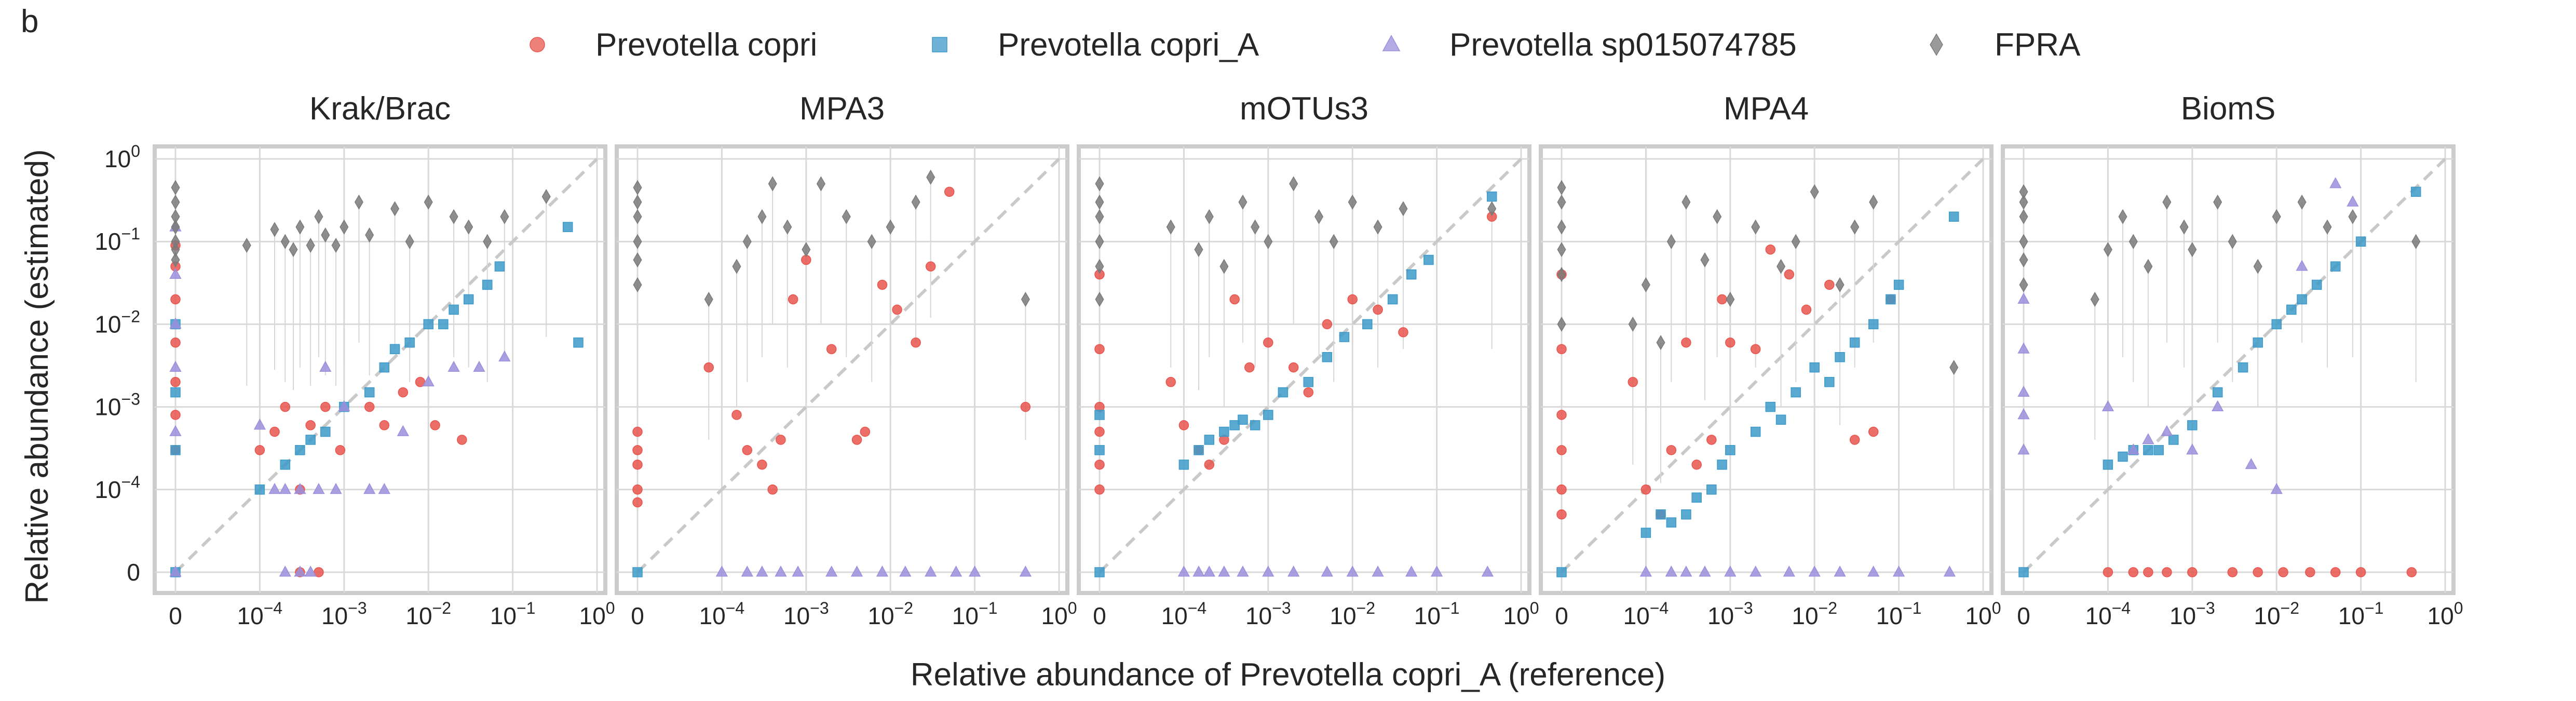 This screenshot has width=2576, height=701. What do you see at coordinates (2038, 45) in the screenshot?
I see `legend-label: FPRA` at bounding box center [2038, 45].